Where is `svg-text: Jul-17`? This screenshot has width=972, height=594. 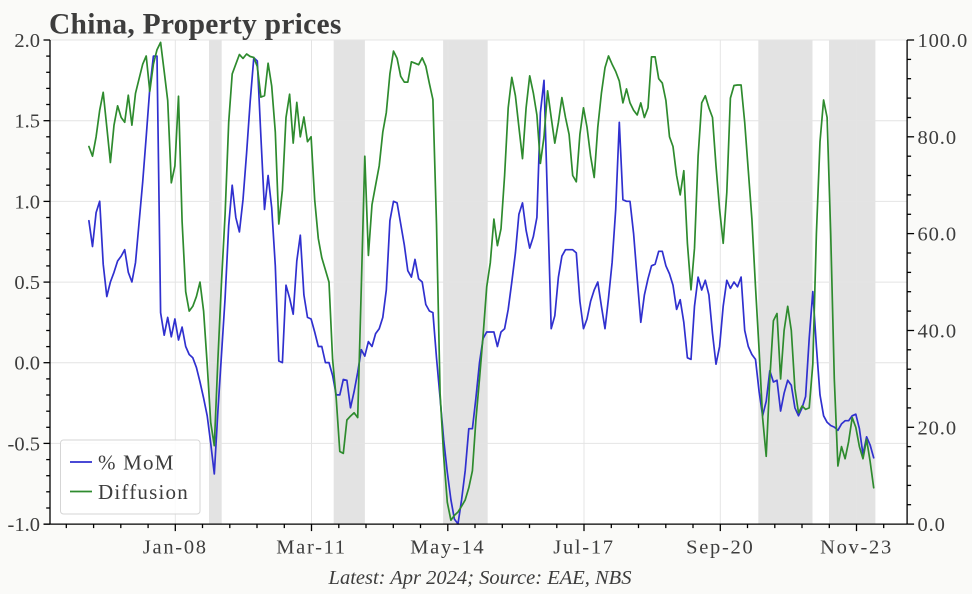 svg-text: Jul-17 is located at coordinates (583, 548).